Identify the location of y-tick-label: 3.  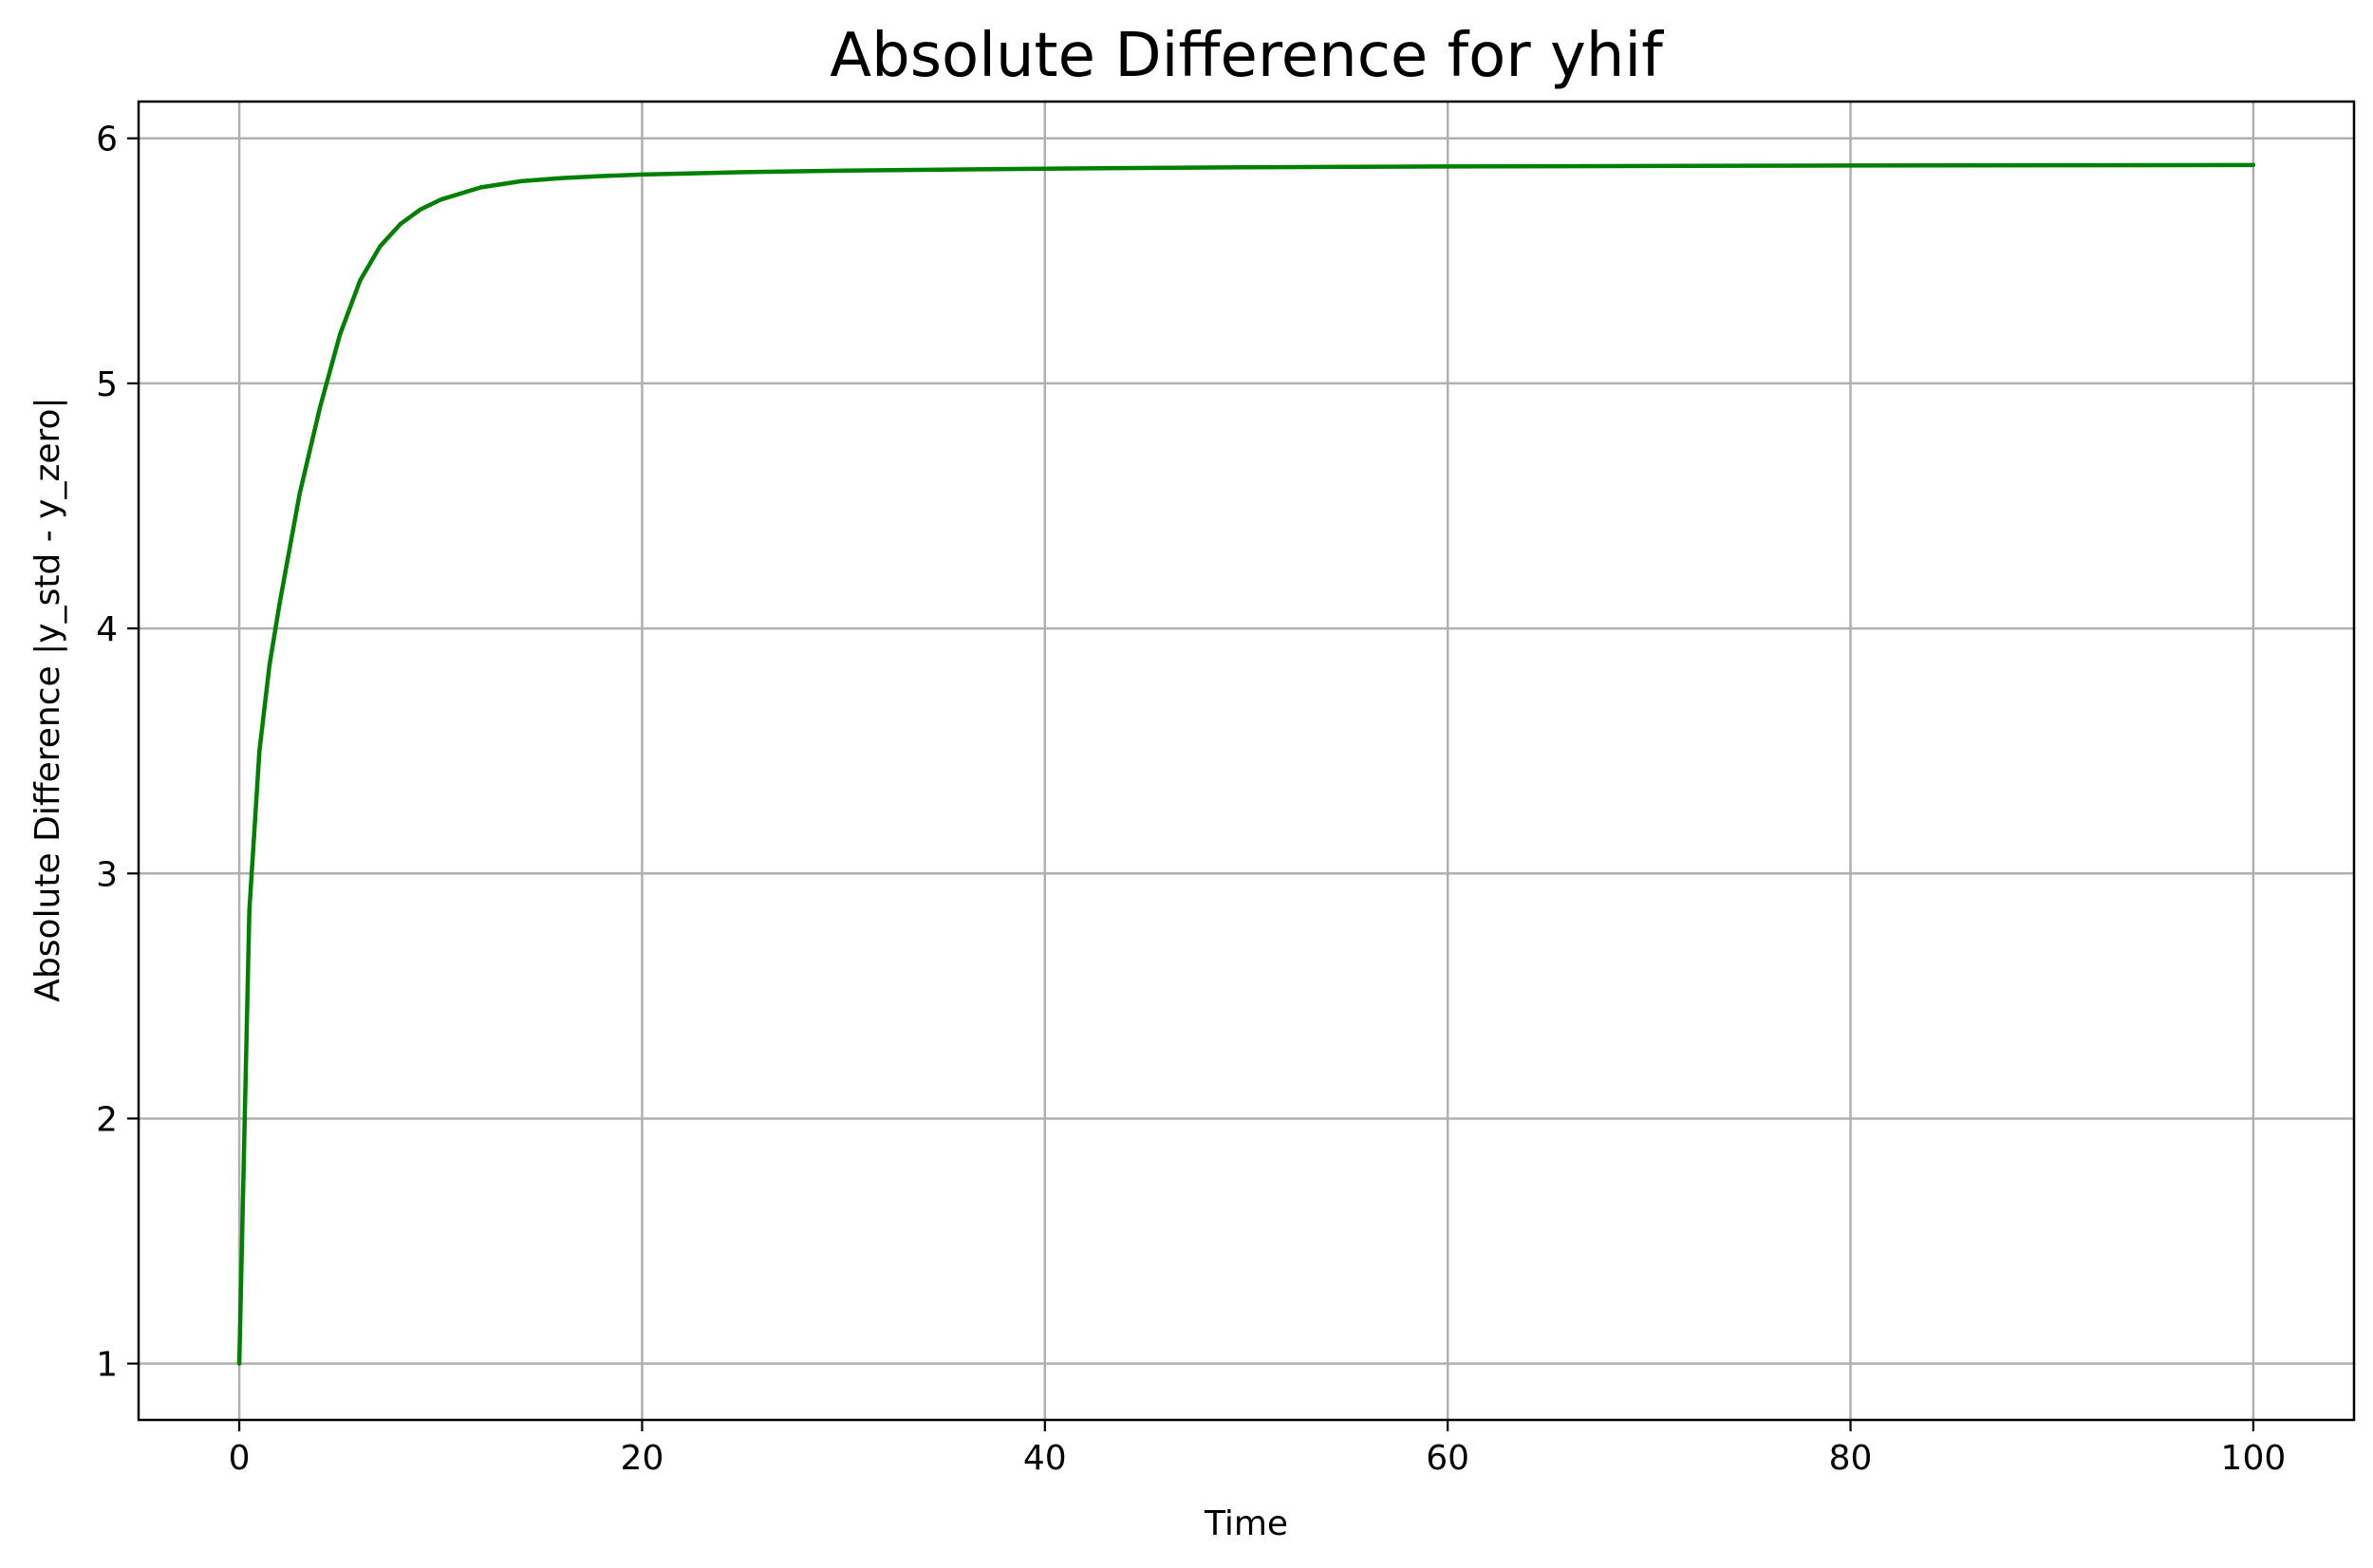
(107, 875).